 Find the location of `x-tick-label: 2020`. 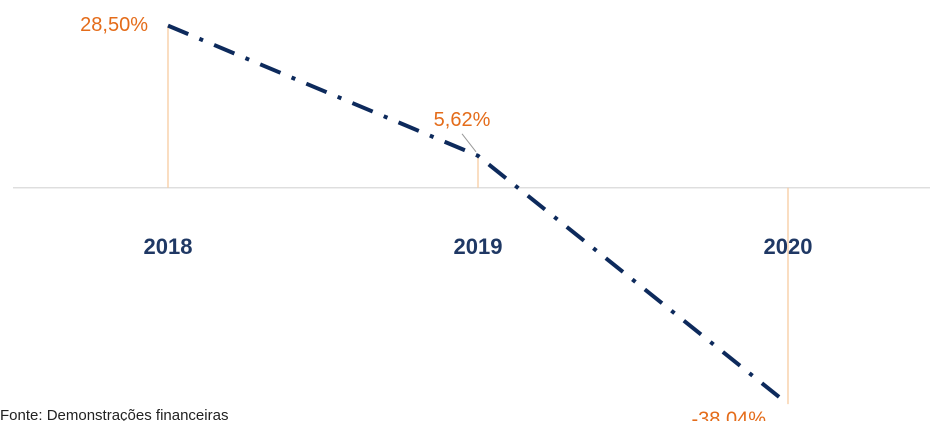

x-tick-label: 2020 is located at coordinates (788, 246).